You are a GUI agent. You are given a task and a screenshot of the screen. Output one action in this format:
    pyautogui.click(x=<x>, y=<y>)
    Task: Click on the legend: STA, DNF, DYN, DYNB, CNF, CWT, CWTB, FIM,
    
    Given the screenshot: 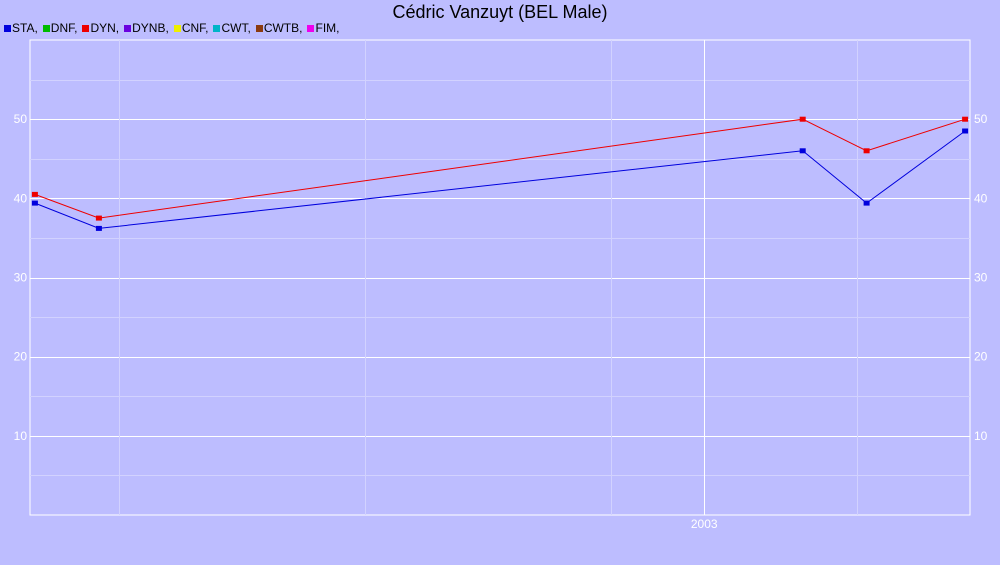 What is the action you would take?
    pyautogui.click(x=174, y=28)
    